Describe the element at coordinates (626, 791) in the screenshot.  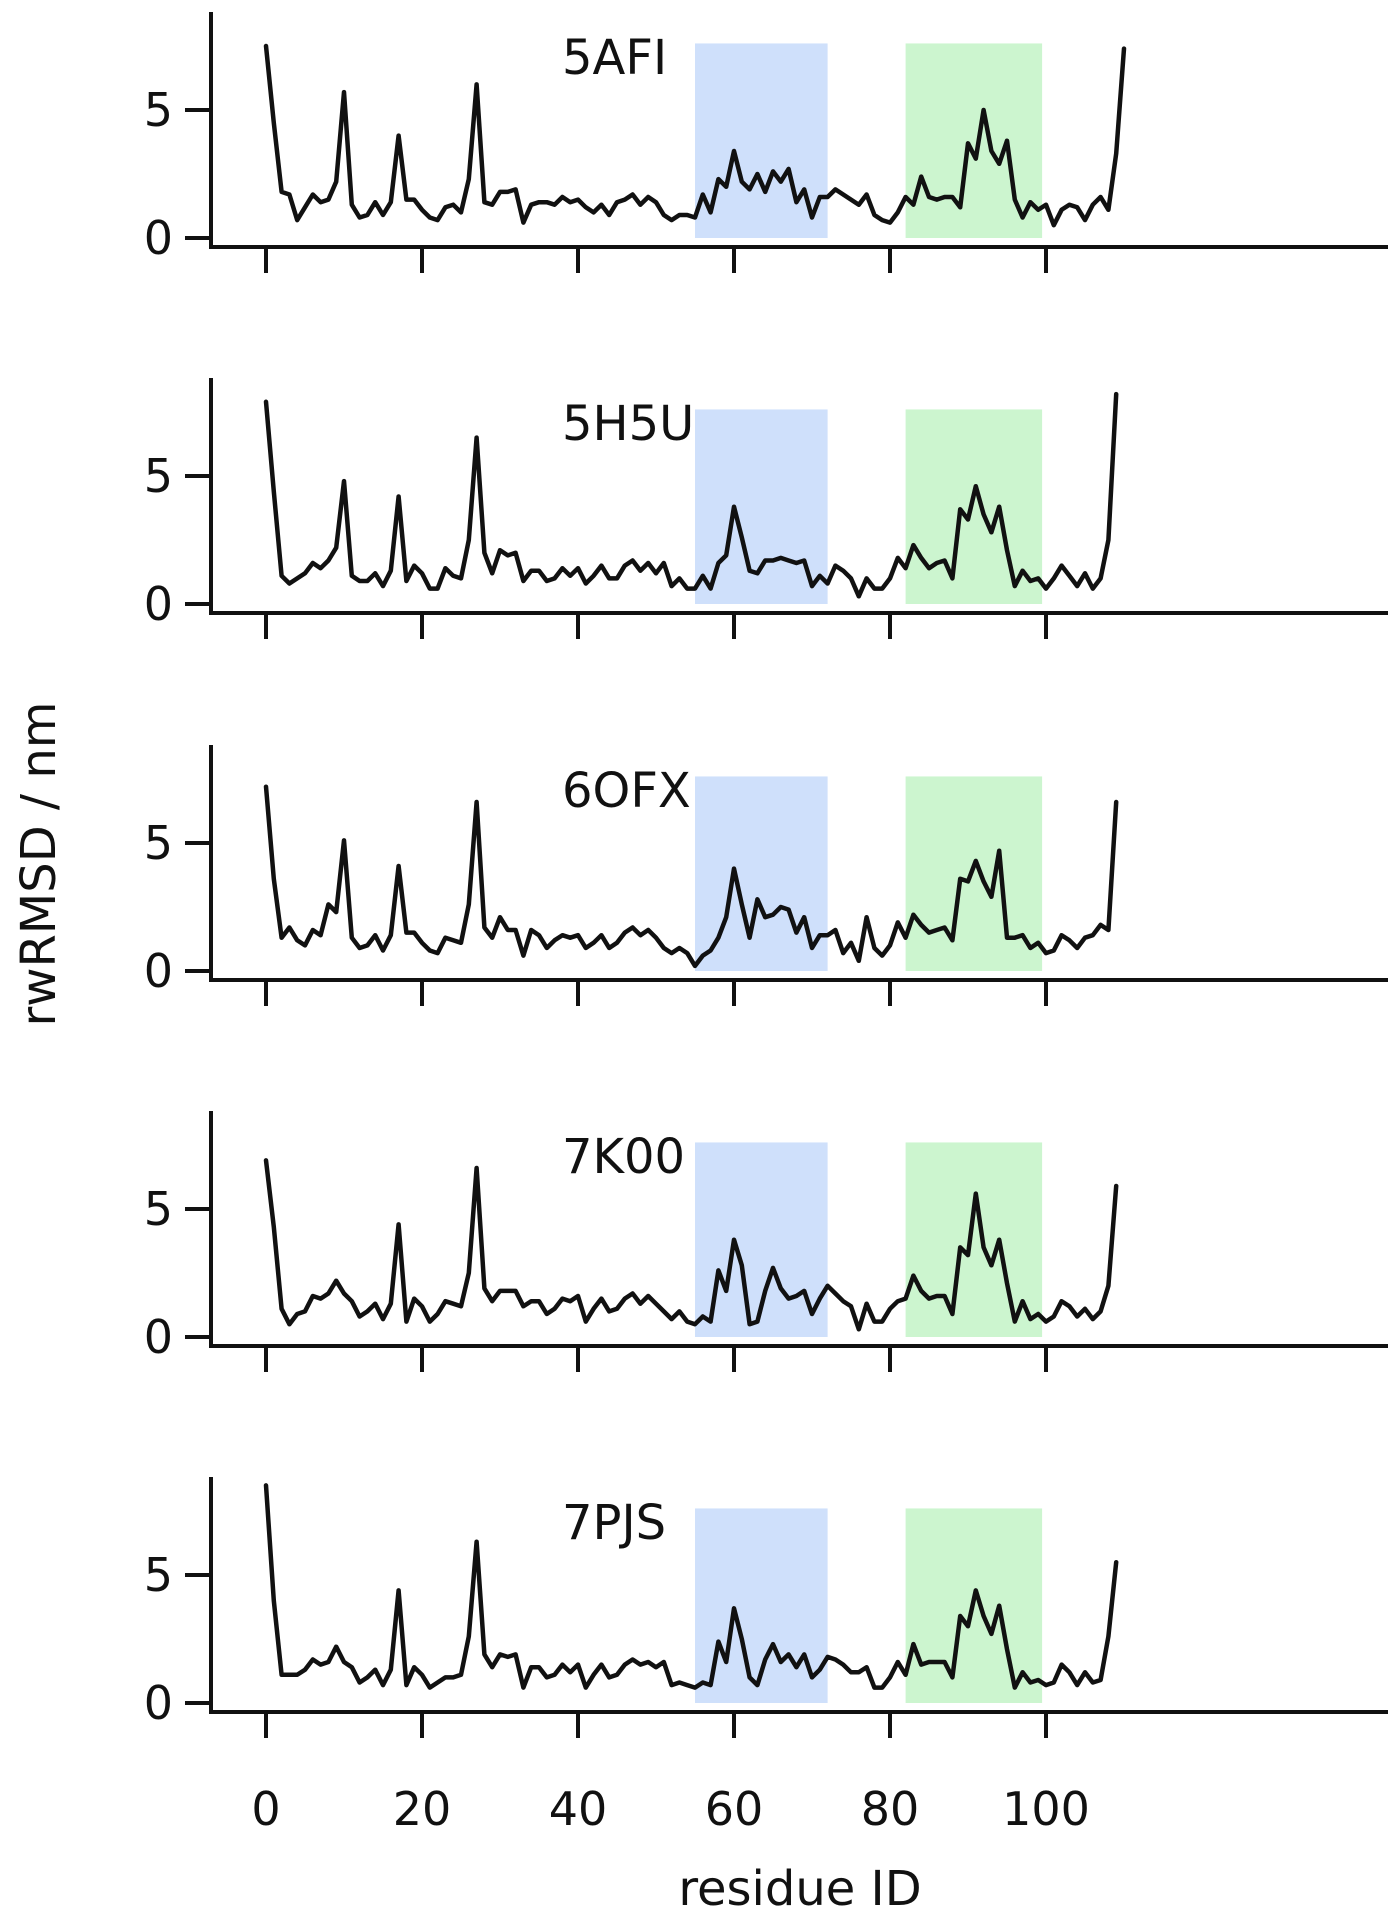
I see `panel-label: 6OFX` at that location.